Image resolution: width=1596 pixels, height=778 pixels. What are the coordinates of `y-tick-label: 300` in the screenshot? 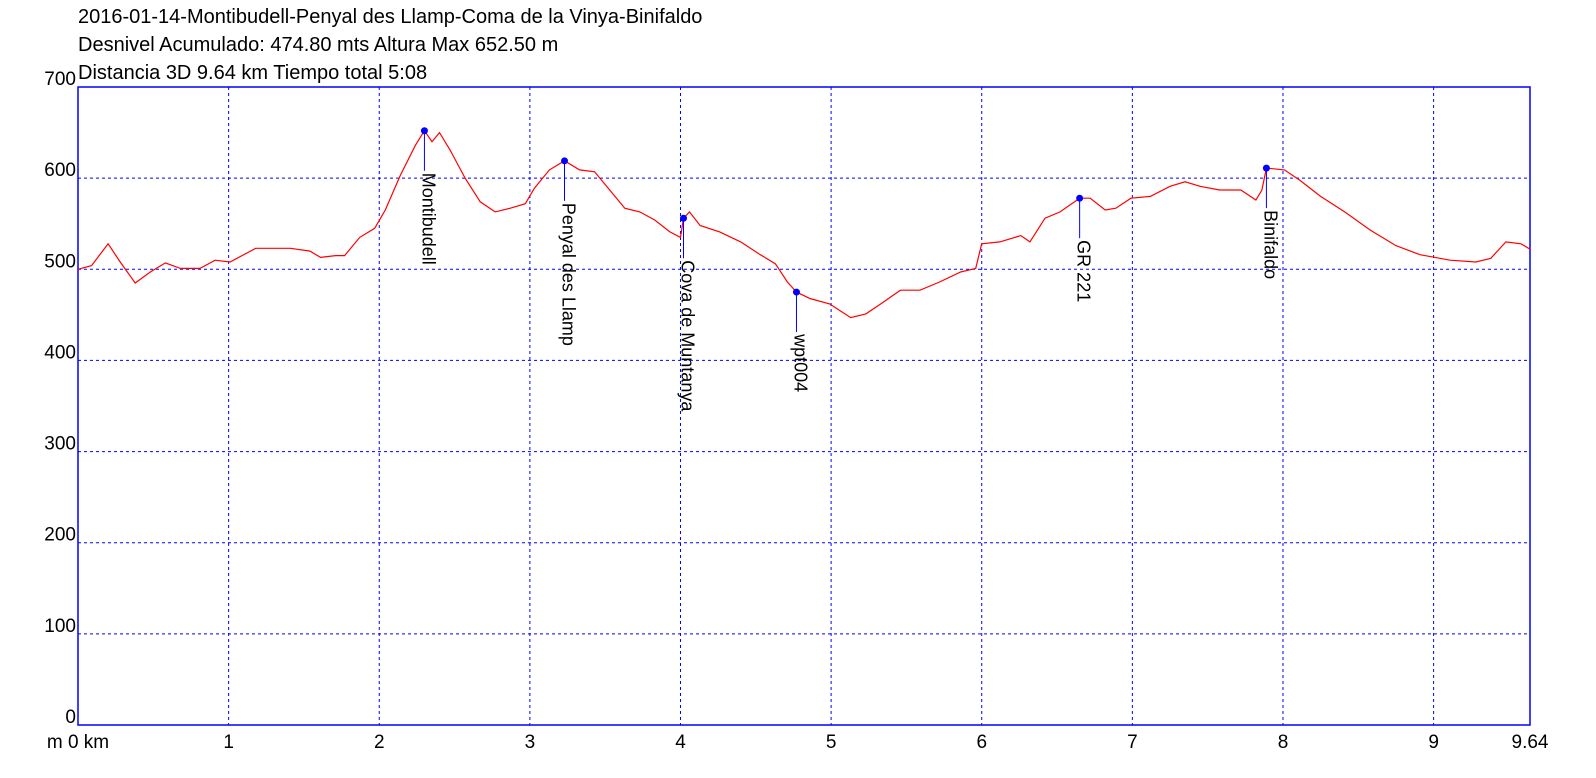 It's located at (60, 444).